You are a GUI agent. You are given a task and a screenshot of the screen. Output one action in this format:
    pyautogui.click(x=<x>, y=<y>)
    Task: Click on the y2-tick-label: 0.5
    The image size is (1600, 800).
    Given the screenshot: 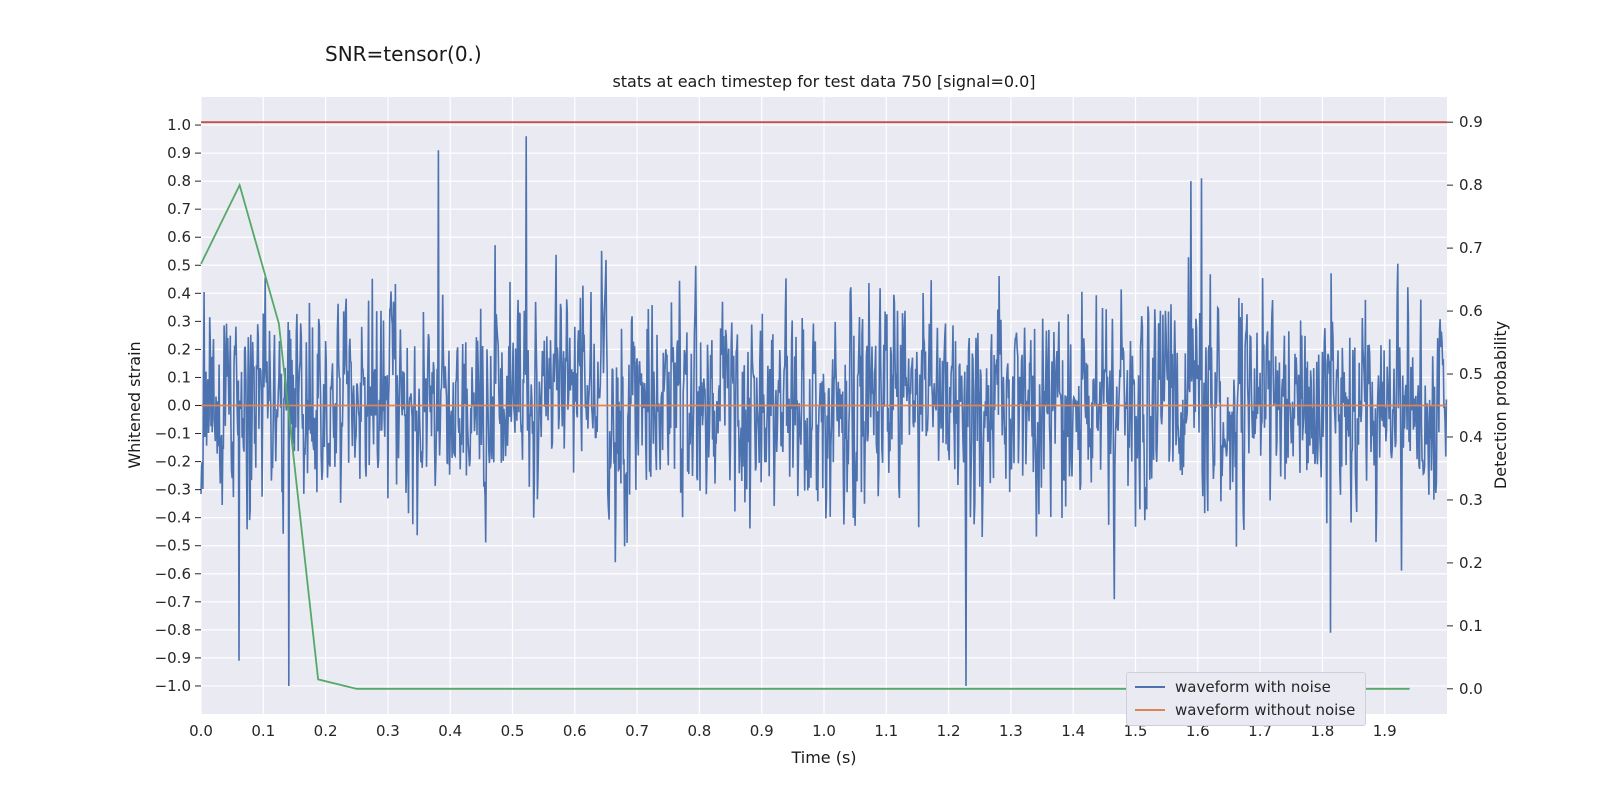 What is the action you would take?
    pyautogui.click(x=1471, y=374)
    